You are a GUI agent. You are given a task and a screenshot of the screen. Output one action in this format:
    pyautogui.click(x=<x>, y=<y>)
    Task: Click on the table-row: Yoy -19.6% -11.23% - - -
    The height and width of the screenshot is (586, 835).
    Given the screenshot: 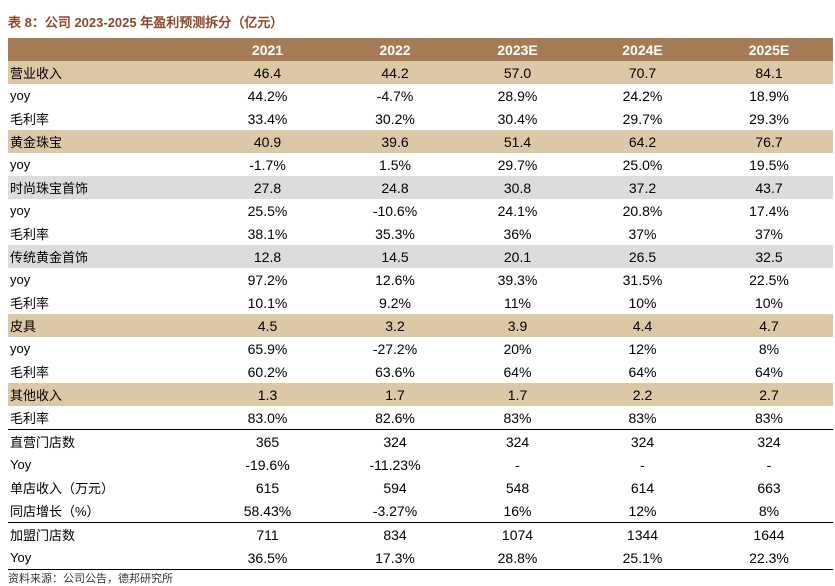 What is the action you would take?
    pyautogui.click(x=420, y=464)
    